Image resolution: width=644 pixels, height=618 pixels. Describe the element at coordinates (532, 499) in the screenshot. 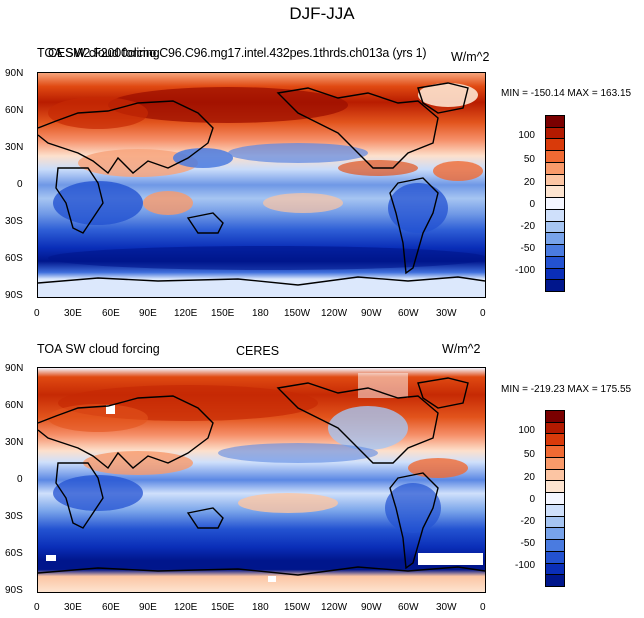

I see `p2-cb-0: 0` at that location.